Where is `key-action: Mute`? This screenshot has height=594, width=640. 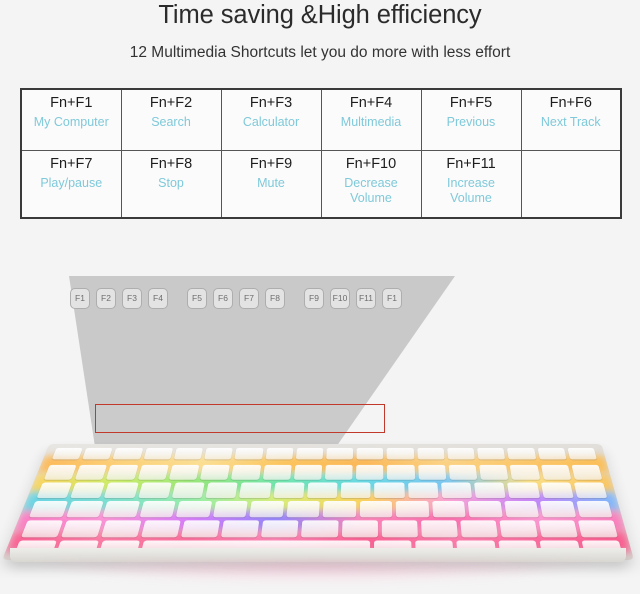
key-action: Mute is located at coordinates (271, 183).